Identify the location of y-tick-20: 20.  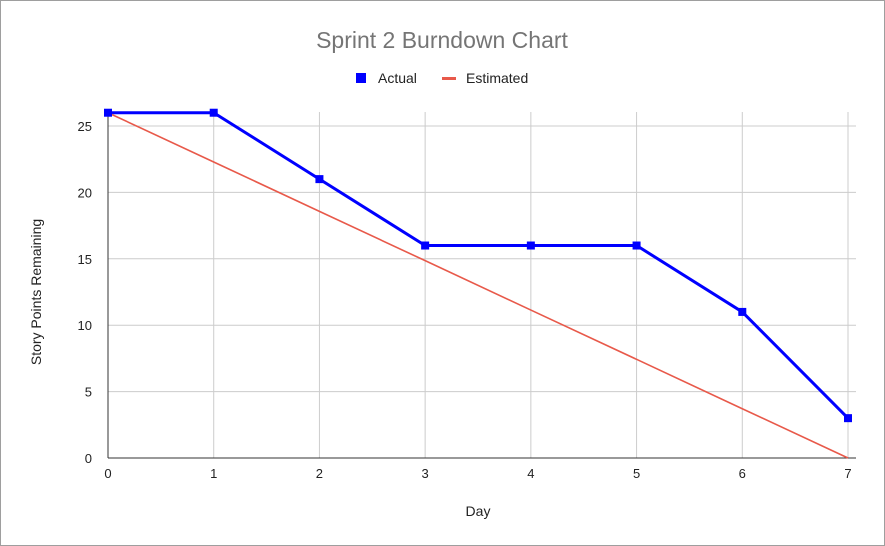
(85, 192).